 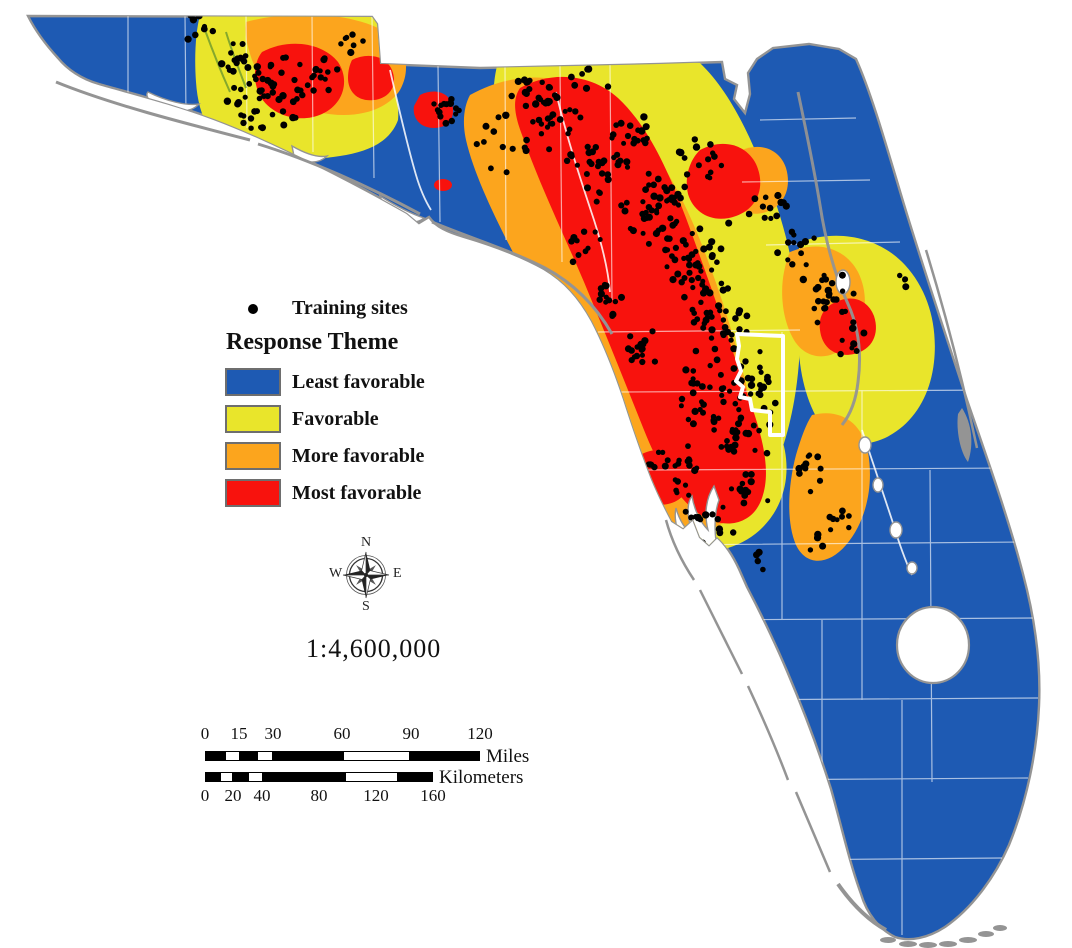 I want to click on compass-rose-icon, so click(x=366, y=575).